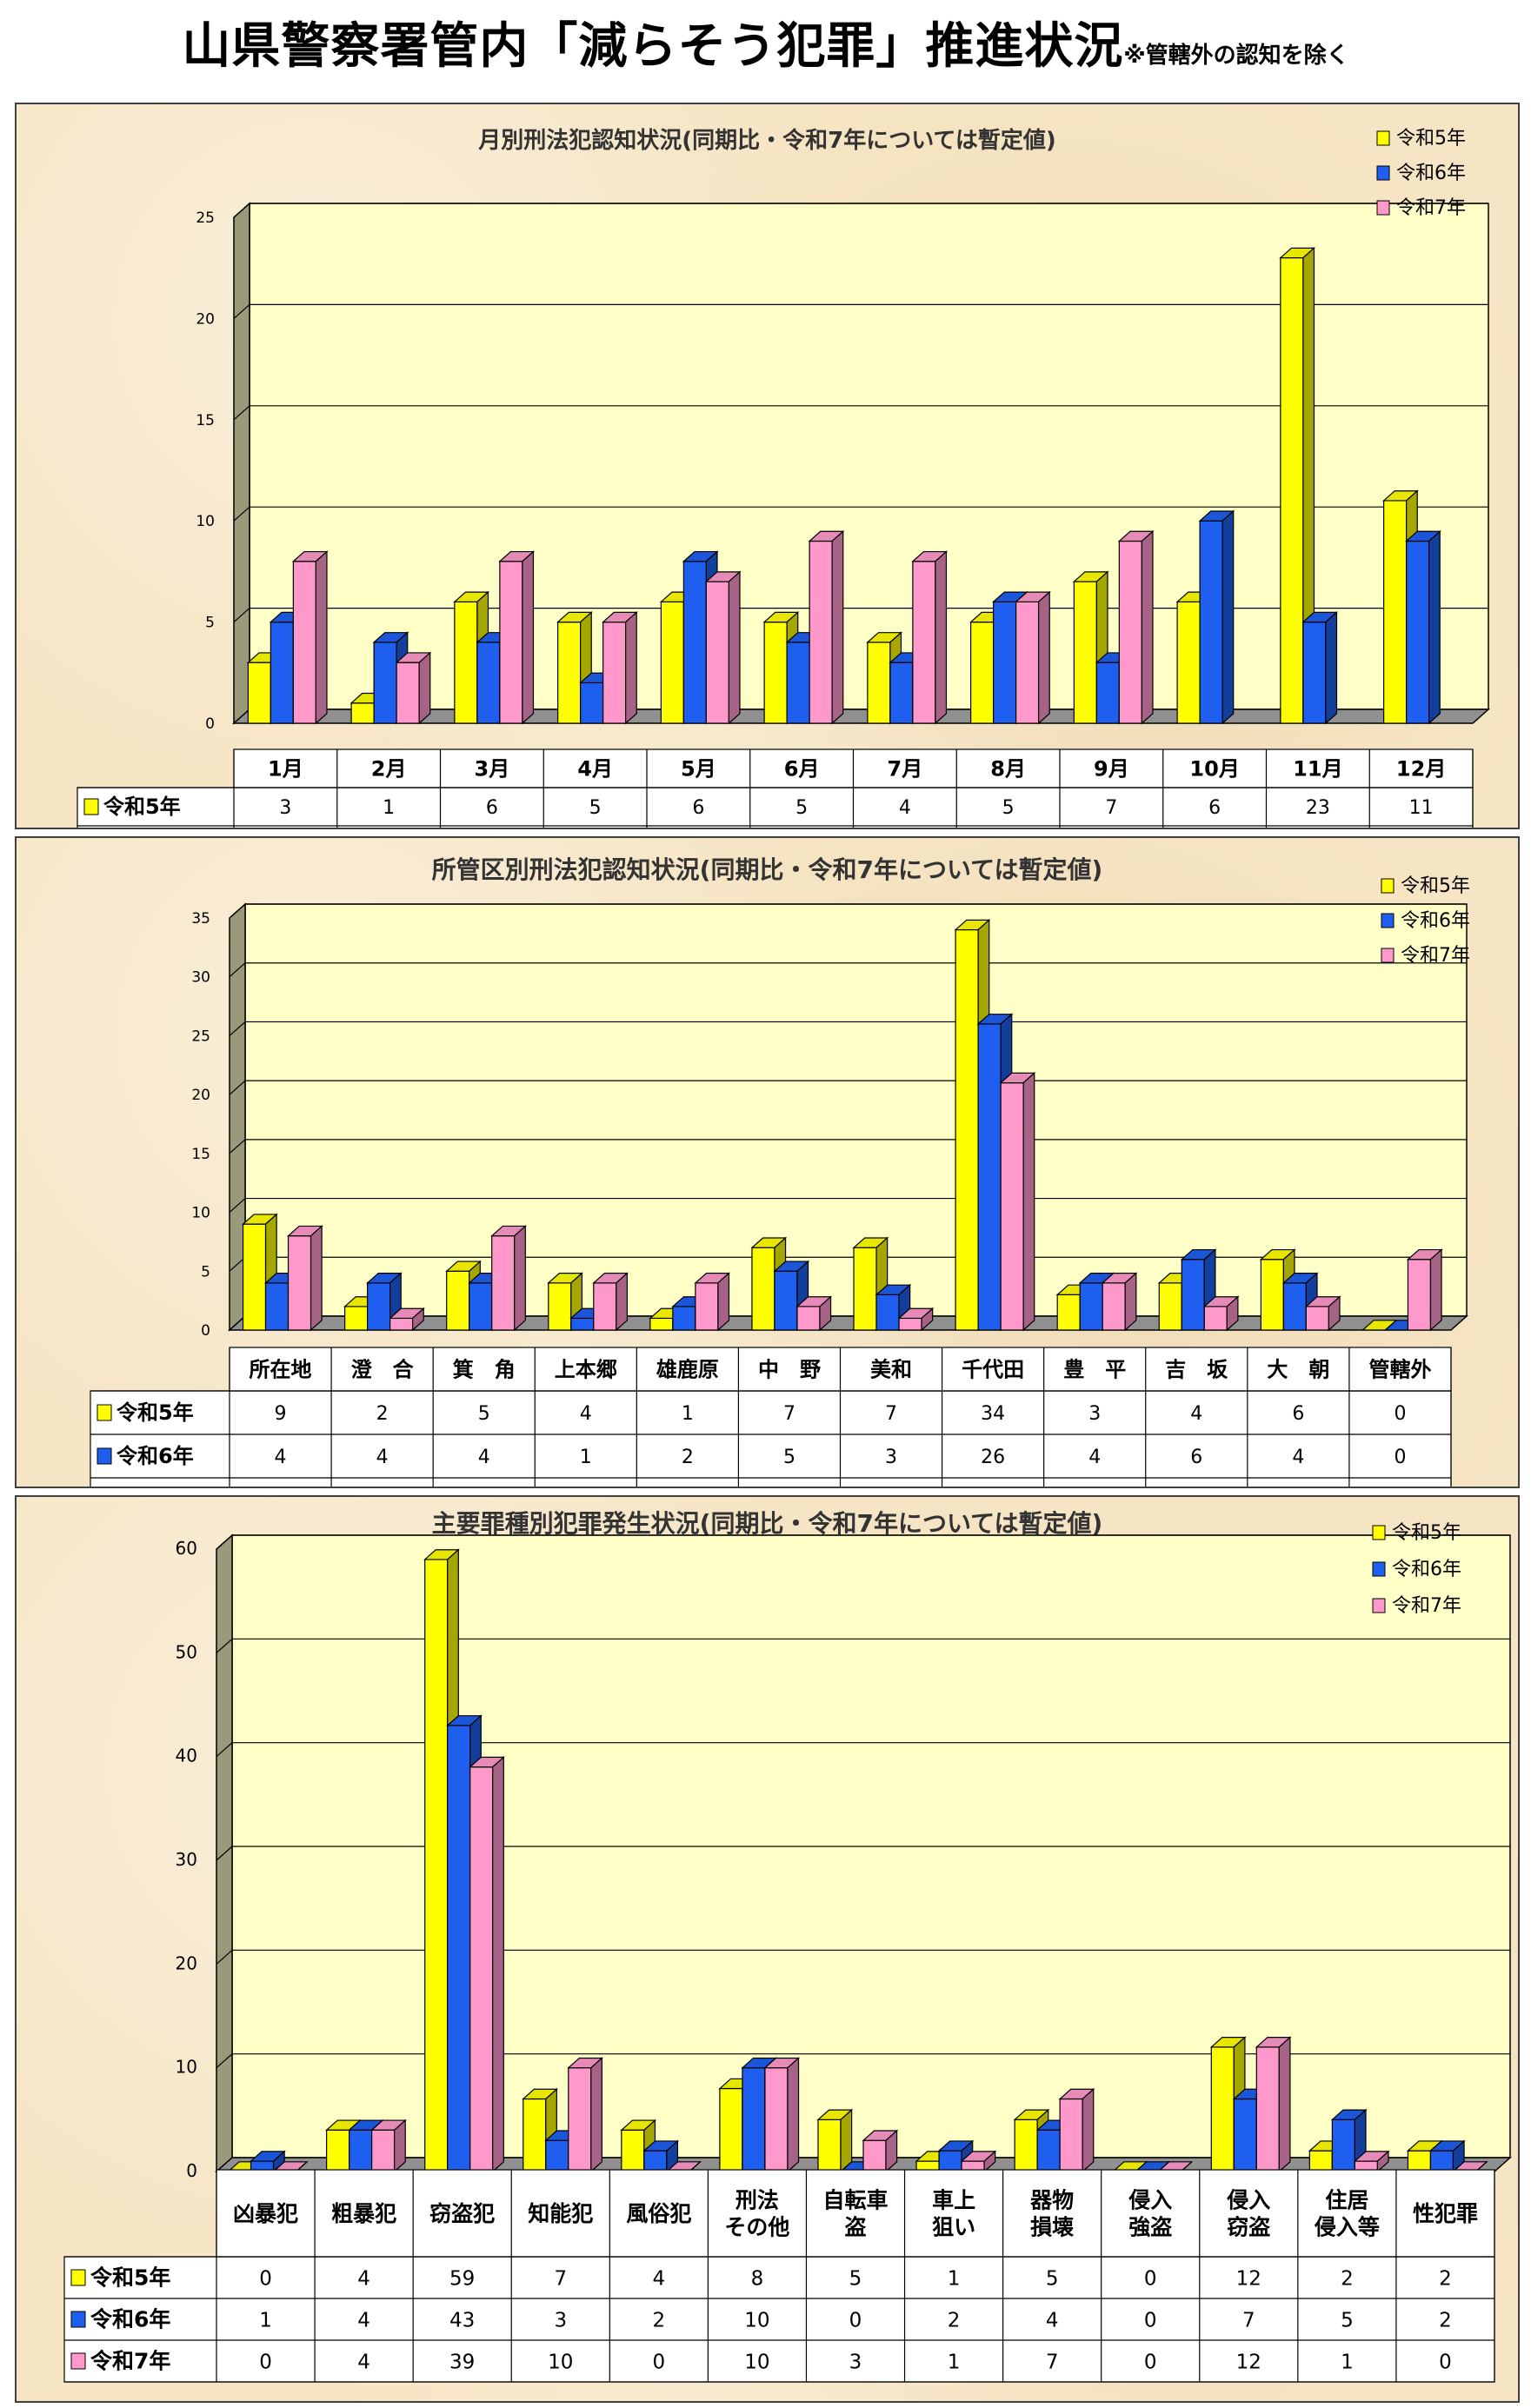 Image resolution: width=1531 pixels, height=2408 pixels. I want to click on category-label: 中 野, so click(789, 1370).